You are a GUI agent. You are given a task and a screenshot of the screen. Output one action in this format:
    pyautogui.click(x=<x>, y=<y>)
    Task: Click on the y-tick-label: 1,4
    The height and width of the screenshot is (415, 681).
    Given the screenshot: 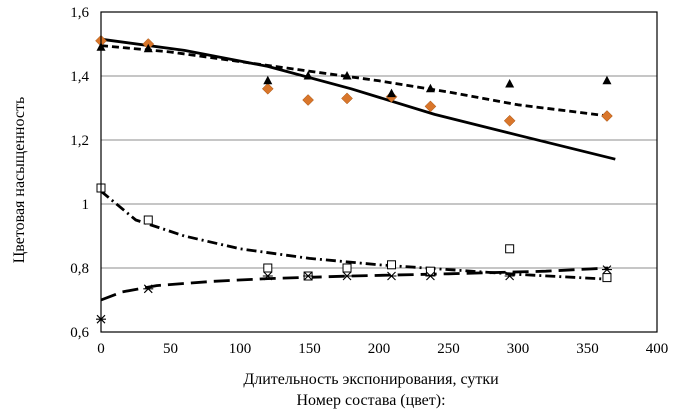 What is the action you would take?
    pyautogui.click(x=79, y=77)
    